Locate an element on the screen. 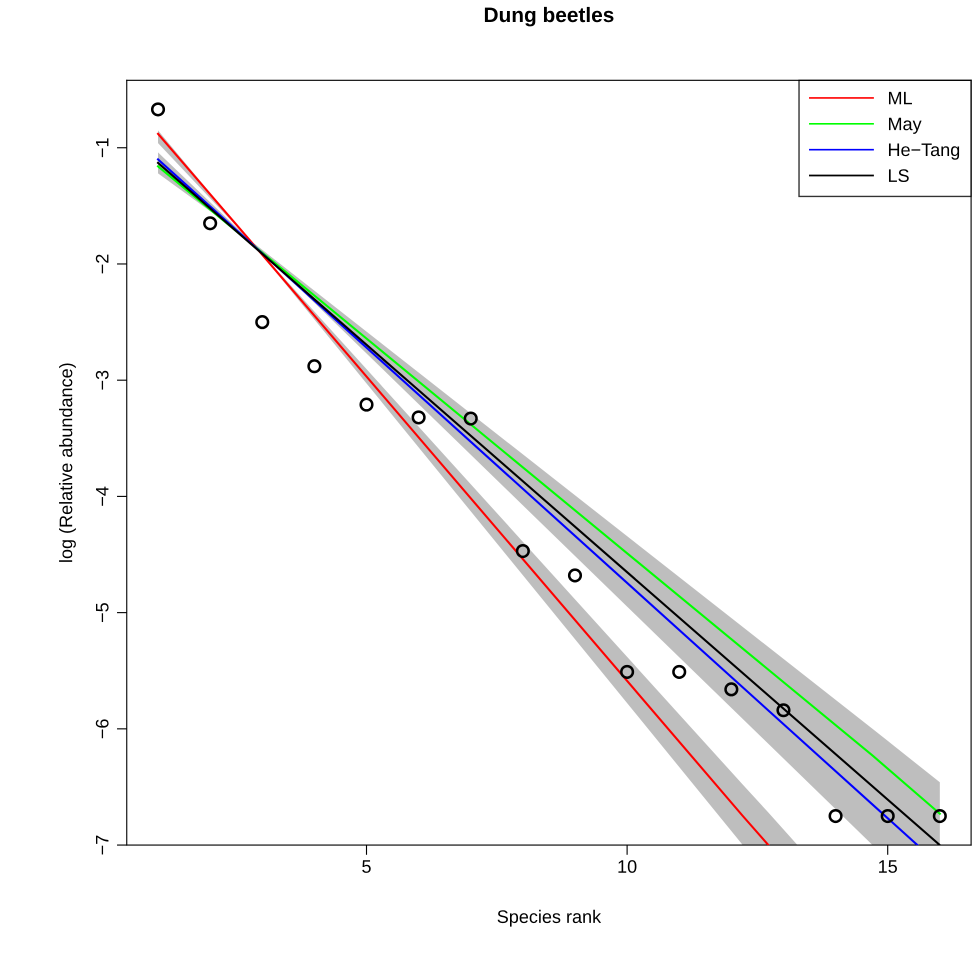 Image resolution: width=975 pixels, height=968 pixels. legend-label: ML is located at coordinates (900, 98).